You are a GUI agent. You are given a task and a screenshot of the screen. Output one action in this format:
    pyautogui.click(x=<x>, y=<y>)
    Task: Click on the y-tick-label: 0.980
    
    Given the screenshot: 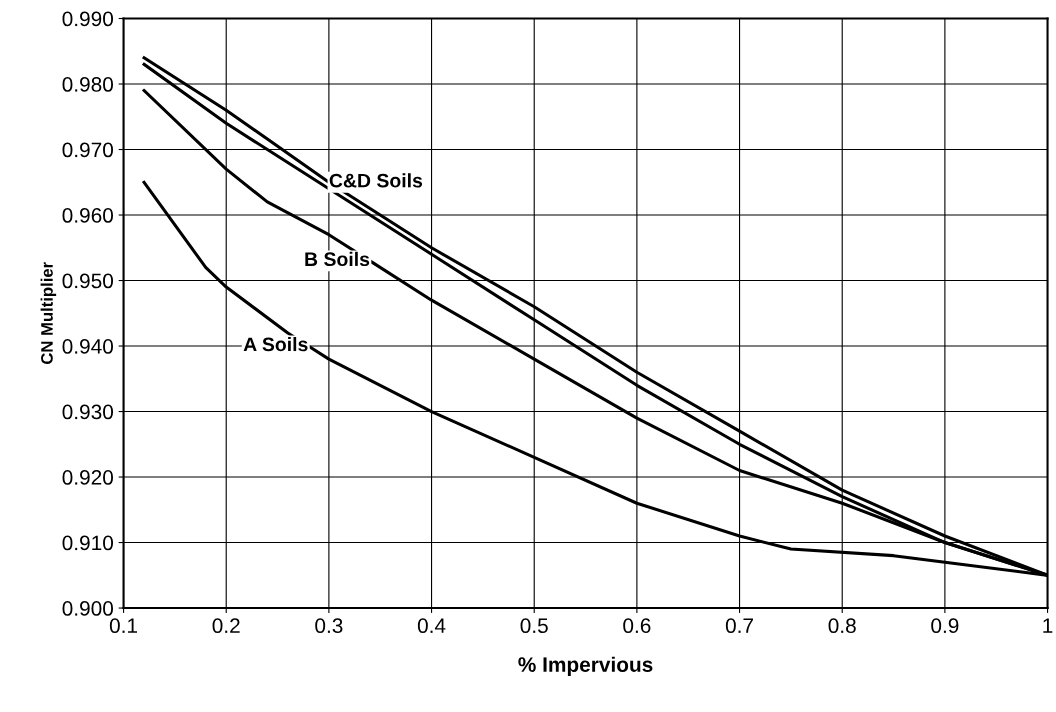 What is the action you would take?
    pyautogui.click(x=88, y=84)
    